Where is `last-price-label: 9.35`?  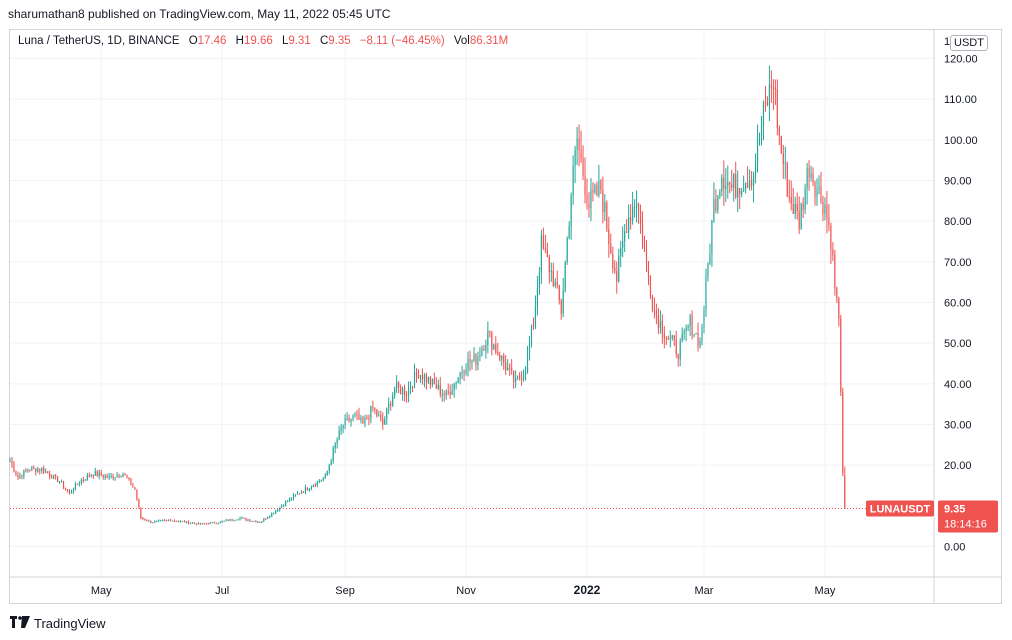
last-price-label: 9.35 is located at coordinates (954, 509).